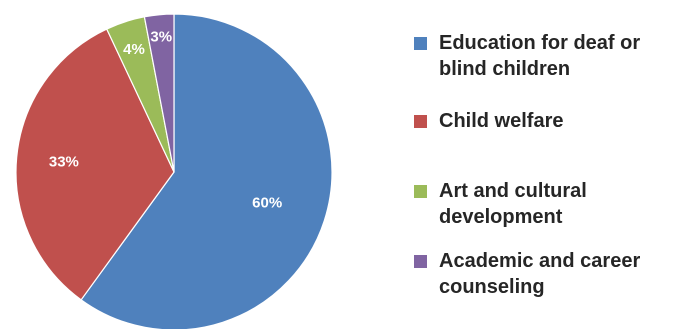 The height and width of the screenshot is (329, 678). What do you see at coordinates (513, 204) in the screenshot?
I see `legend-label-2: Art and cultural development` at bounding box center [513, 204].